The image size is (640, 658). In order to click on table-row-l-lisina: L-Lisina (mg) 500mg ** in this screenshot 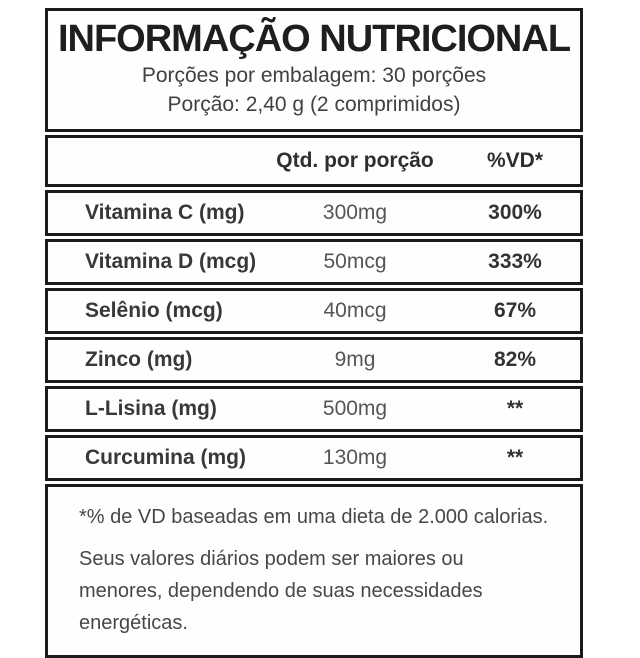, I will do `click(314, 409)`.